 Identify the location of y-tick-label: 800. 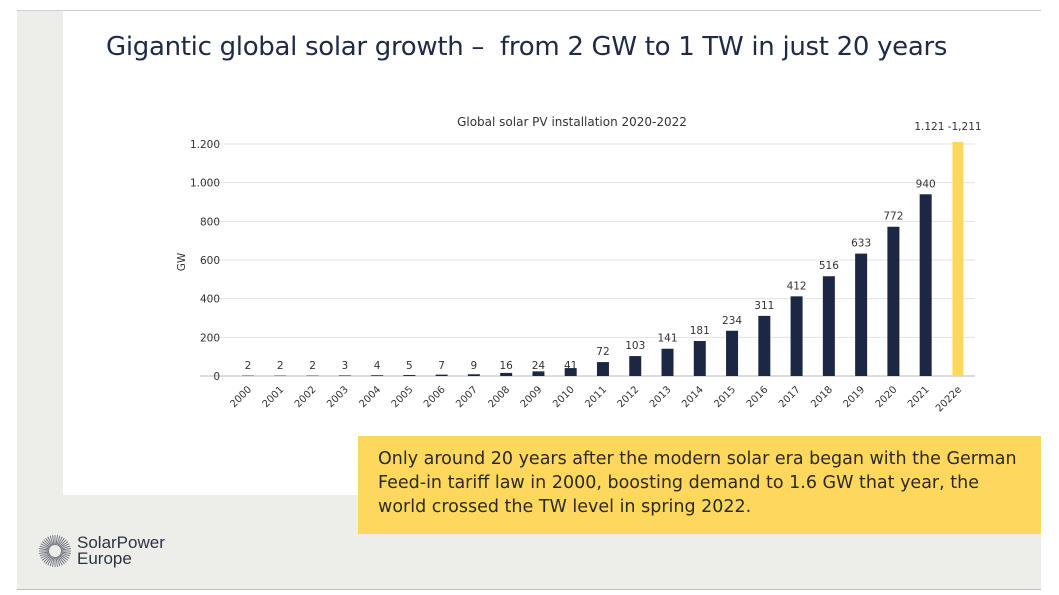
(210, 222).